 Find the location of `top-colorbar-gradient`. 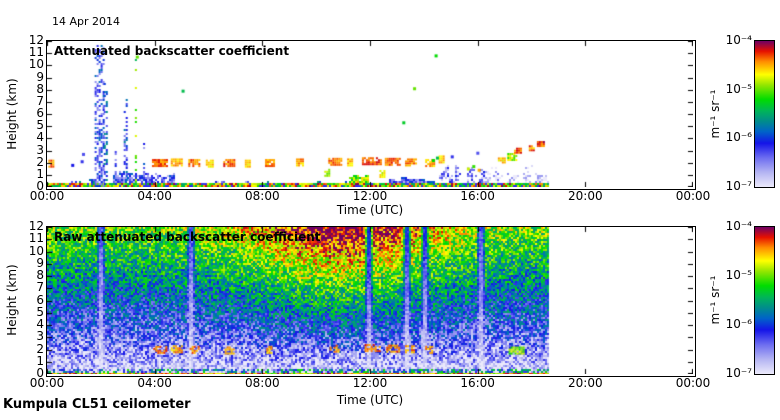

top-colorbar-gradient is located at coordinates (764, 114).